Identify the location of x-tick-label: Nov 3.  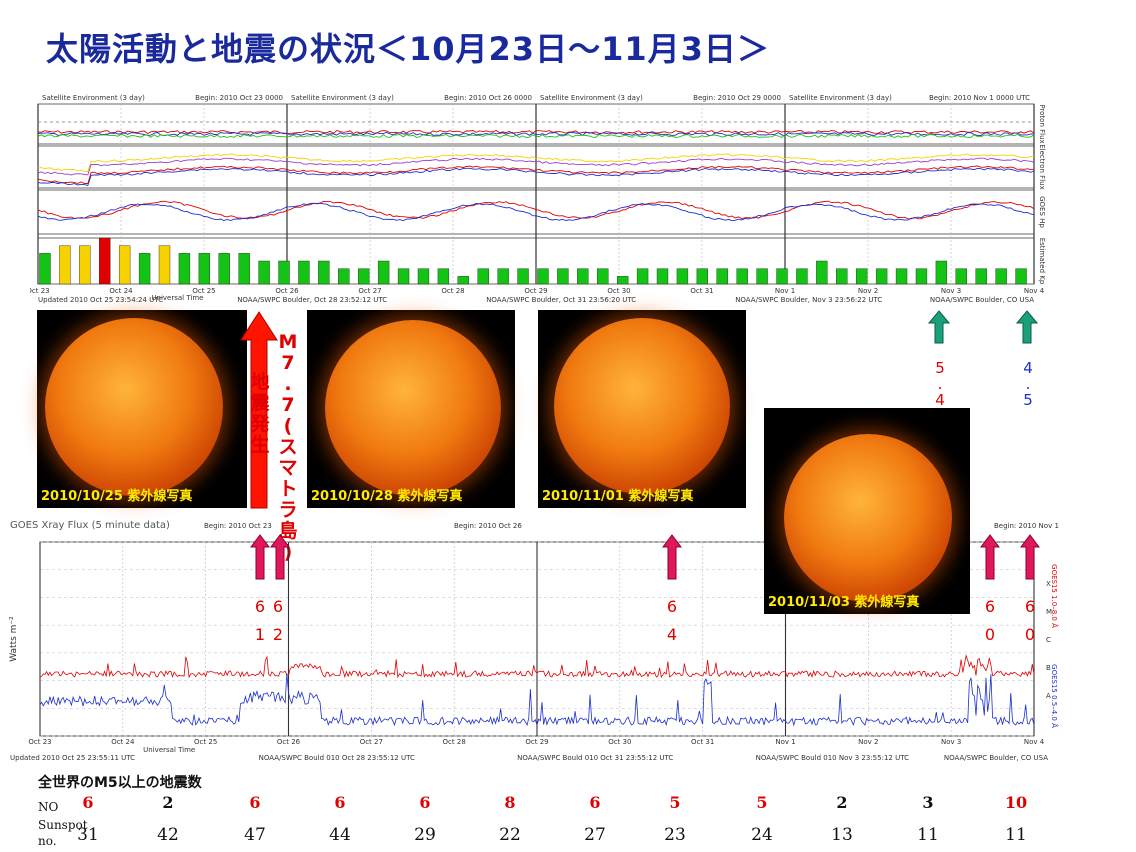
(951, 742).